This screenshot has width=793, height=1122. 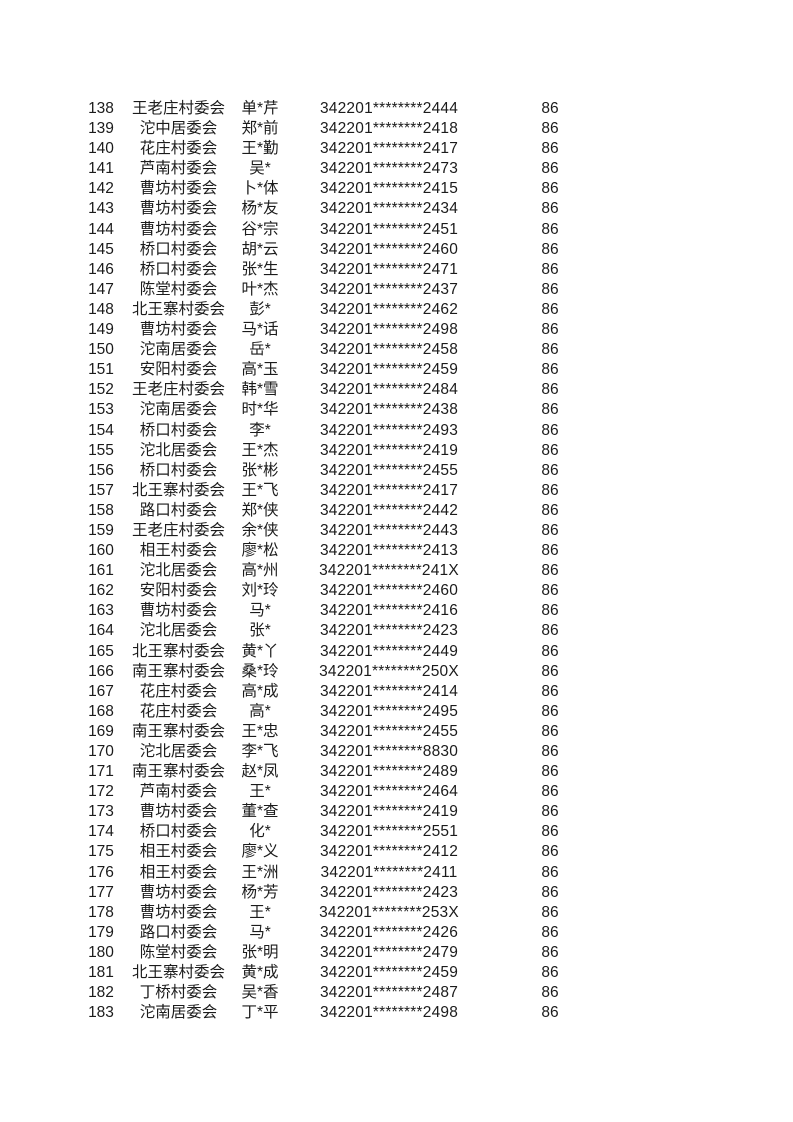 What do you see at coordinates (178, 510) in the screenshot?
I see `organization-cell: 路口村委会` at bounding box center [178, 510].